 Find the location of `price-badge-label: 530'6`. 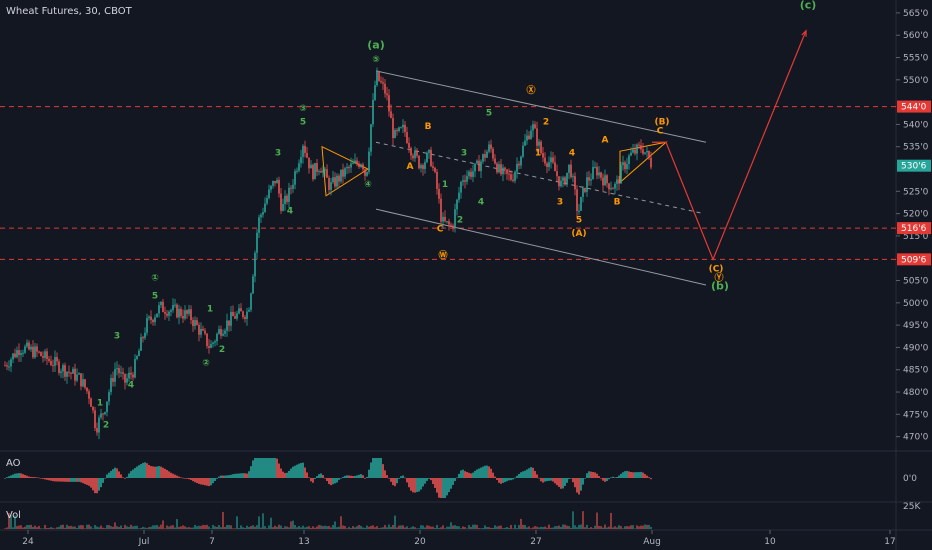

price-badge-label: 530'6 is located at coordinates (914, 167).